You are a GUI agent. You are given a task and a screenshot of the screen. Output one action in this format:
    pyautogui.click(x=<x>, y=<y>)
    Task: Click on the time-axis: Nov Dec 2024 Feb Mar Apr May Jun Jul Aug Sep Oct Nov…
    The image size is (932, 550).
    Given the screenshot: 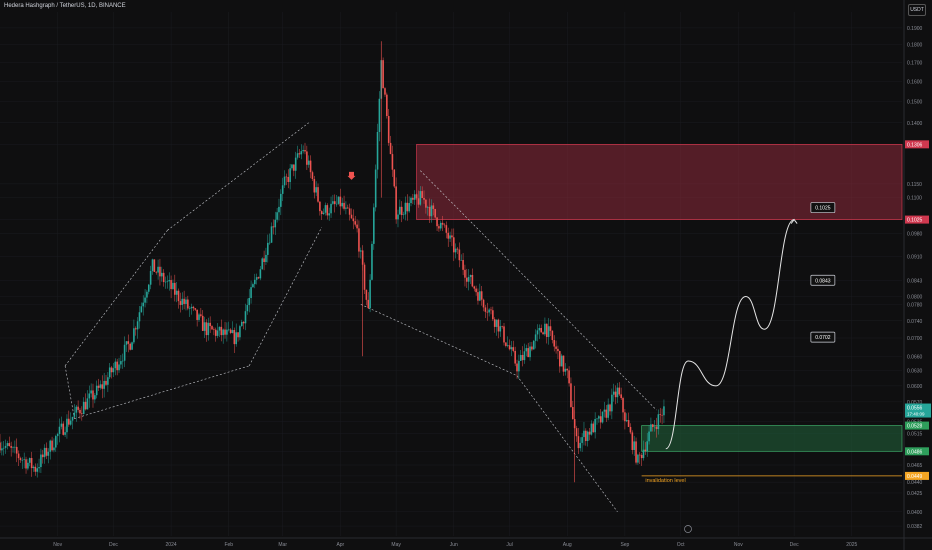 What is the action you would take?
    pyautogui.click(x=466, y=542)
    